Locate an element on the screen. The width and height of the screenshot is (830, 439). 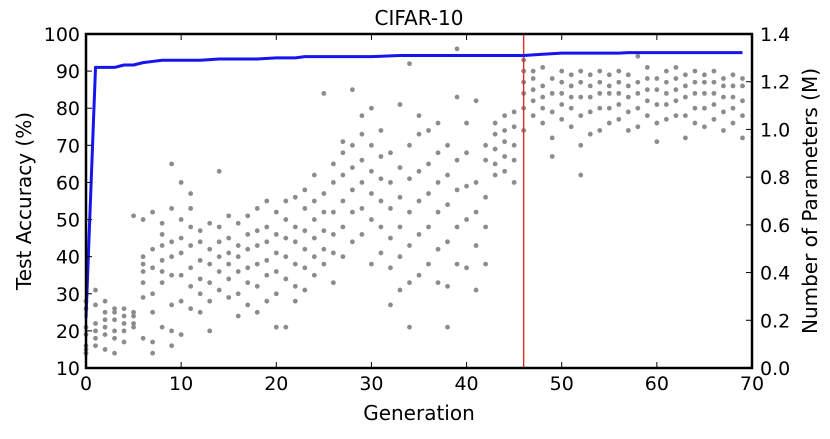
y-tick-label: 60 is located at coordinates (68, 183).